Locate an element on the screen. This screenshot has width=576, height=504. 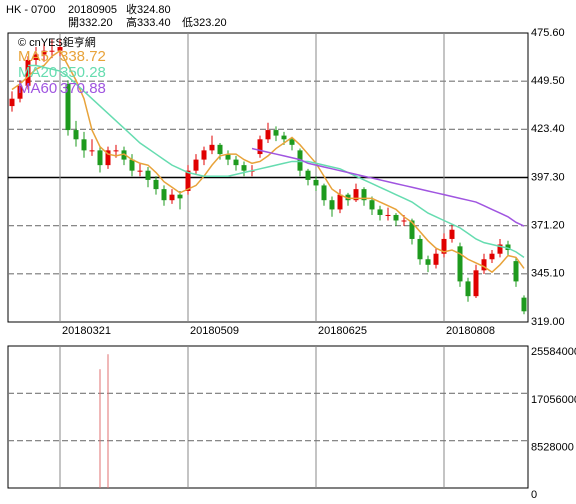
y-tick-label: 397.30 is located at coordinates (548, 177).